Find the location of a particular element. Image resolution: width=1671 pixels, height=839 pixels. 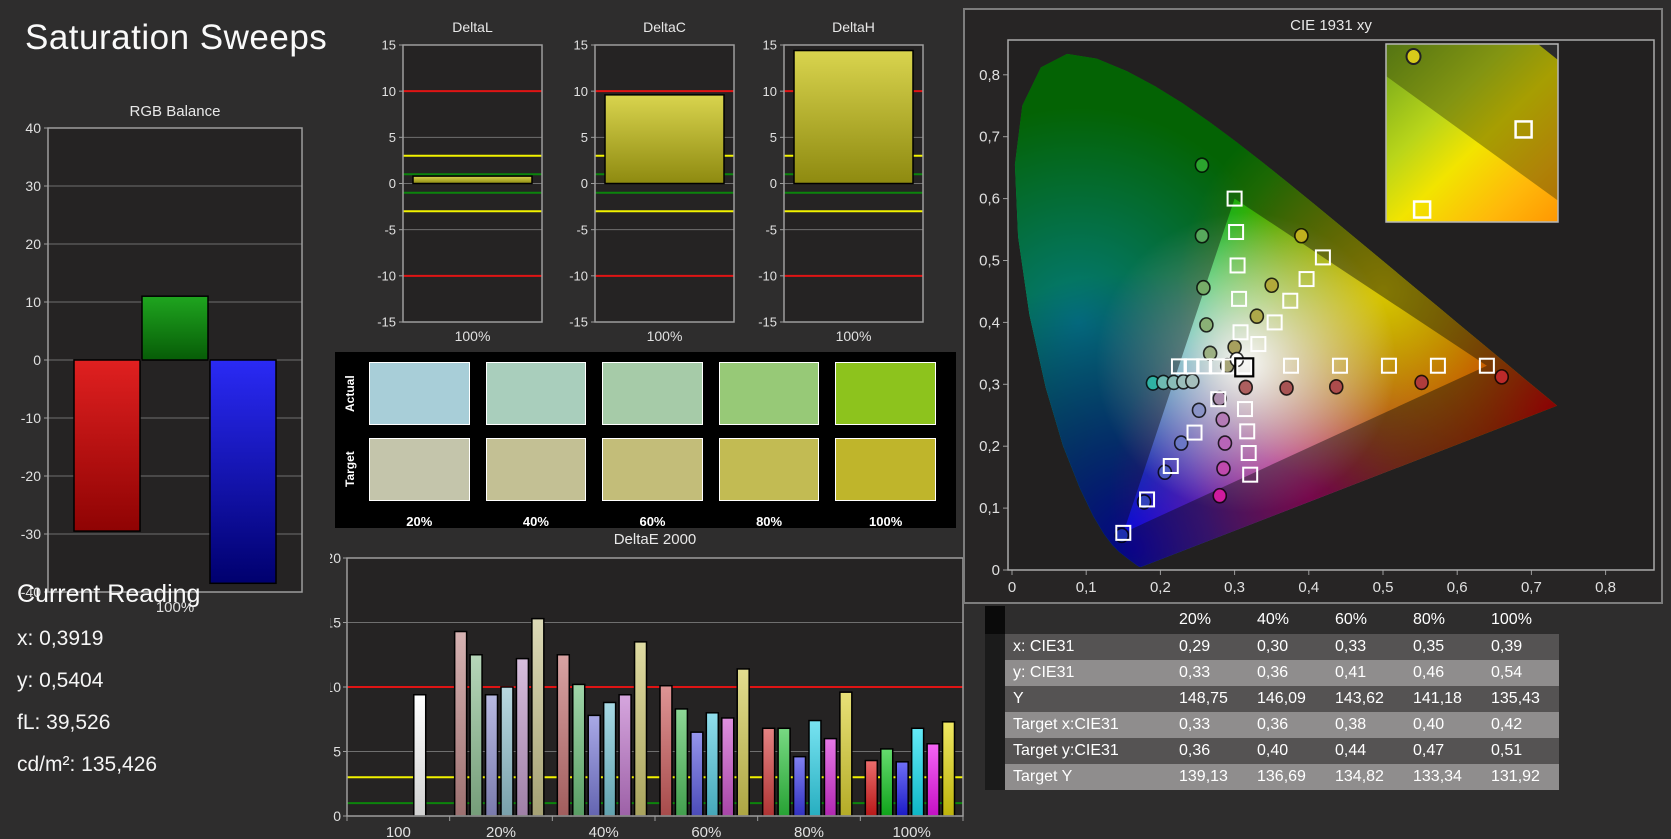

delta_c-bar-bar is located at coordinates (664, 139).